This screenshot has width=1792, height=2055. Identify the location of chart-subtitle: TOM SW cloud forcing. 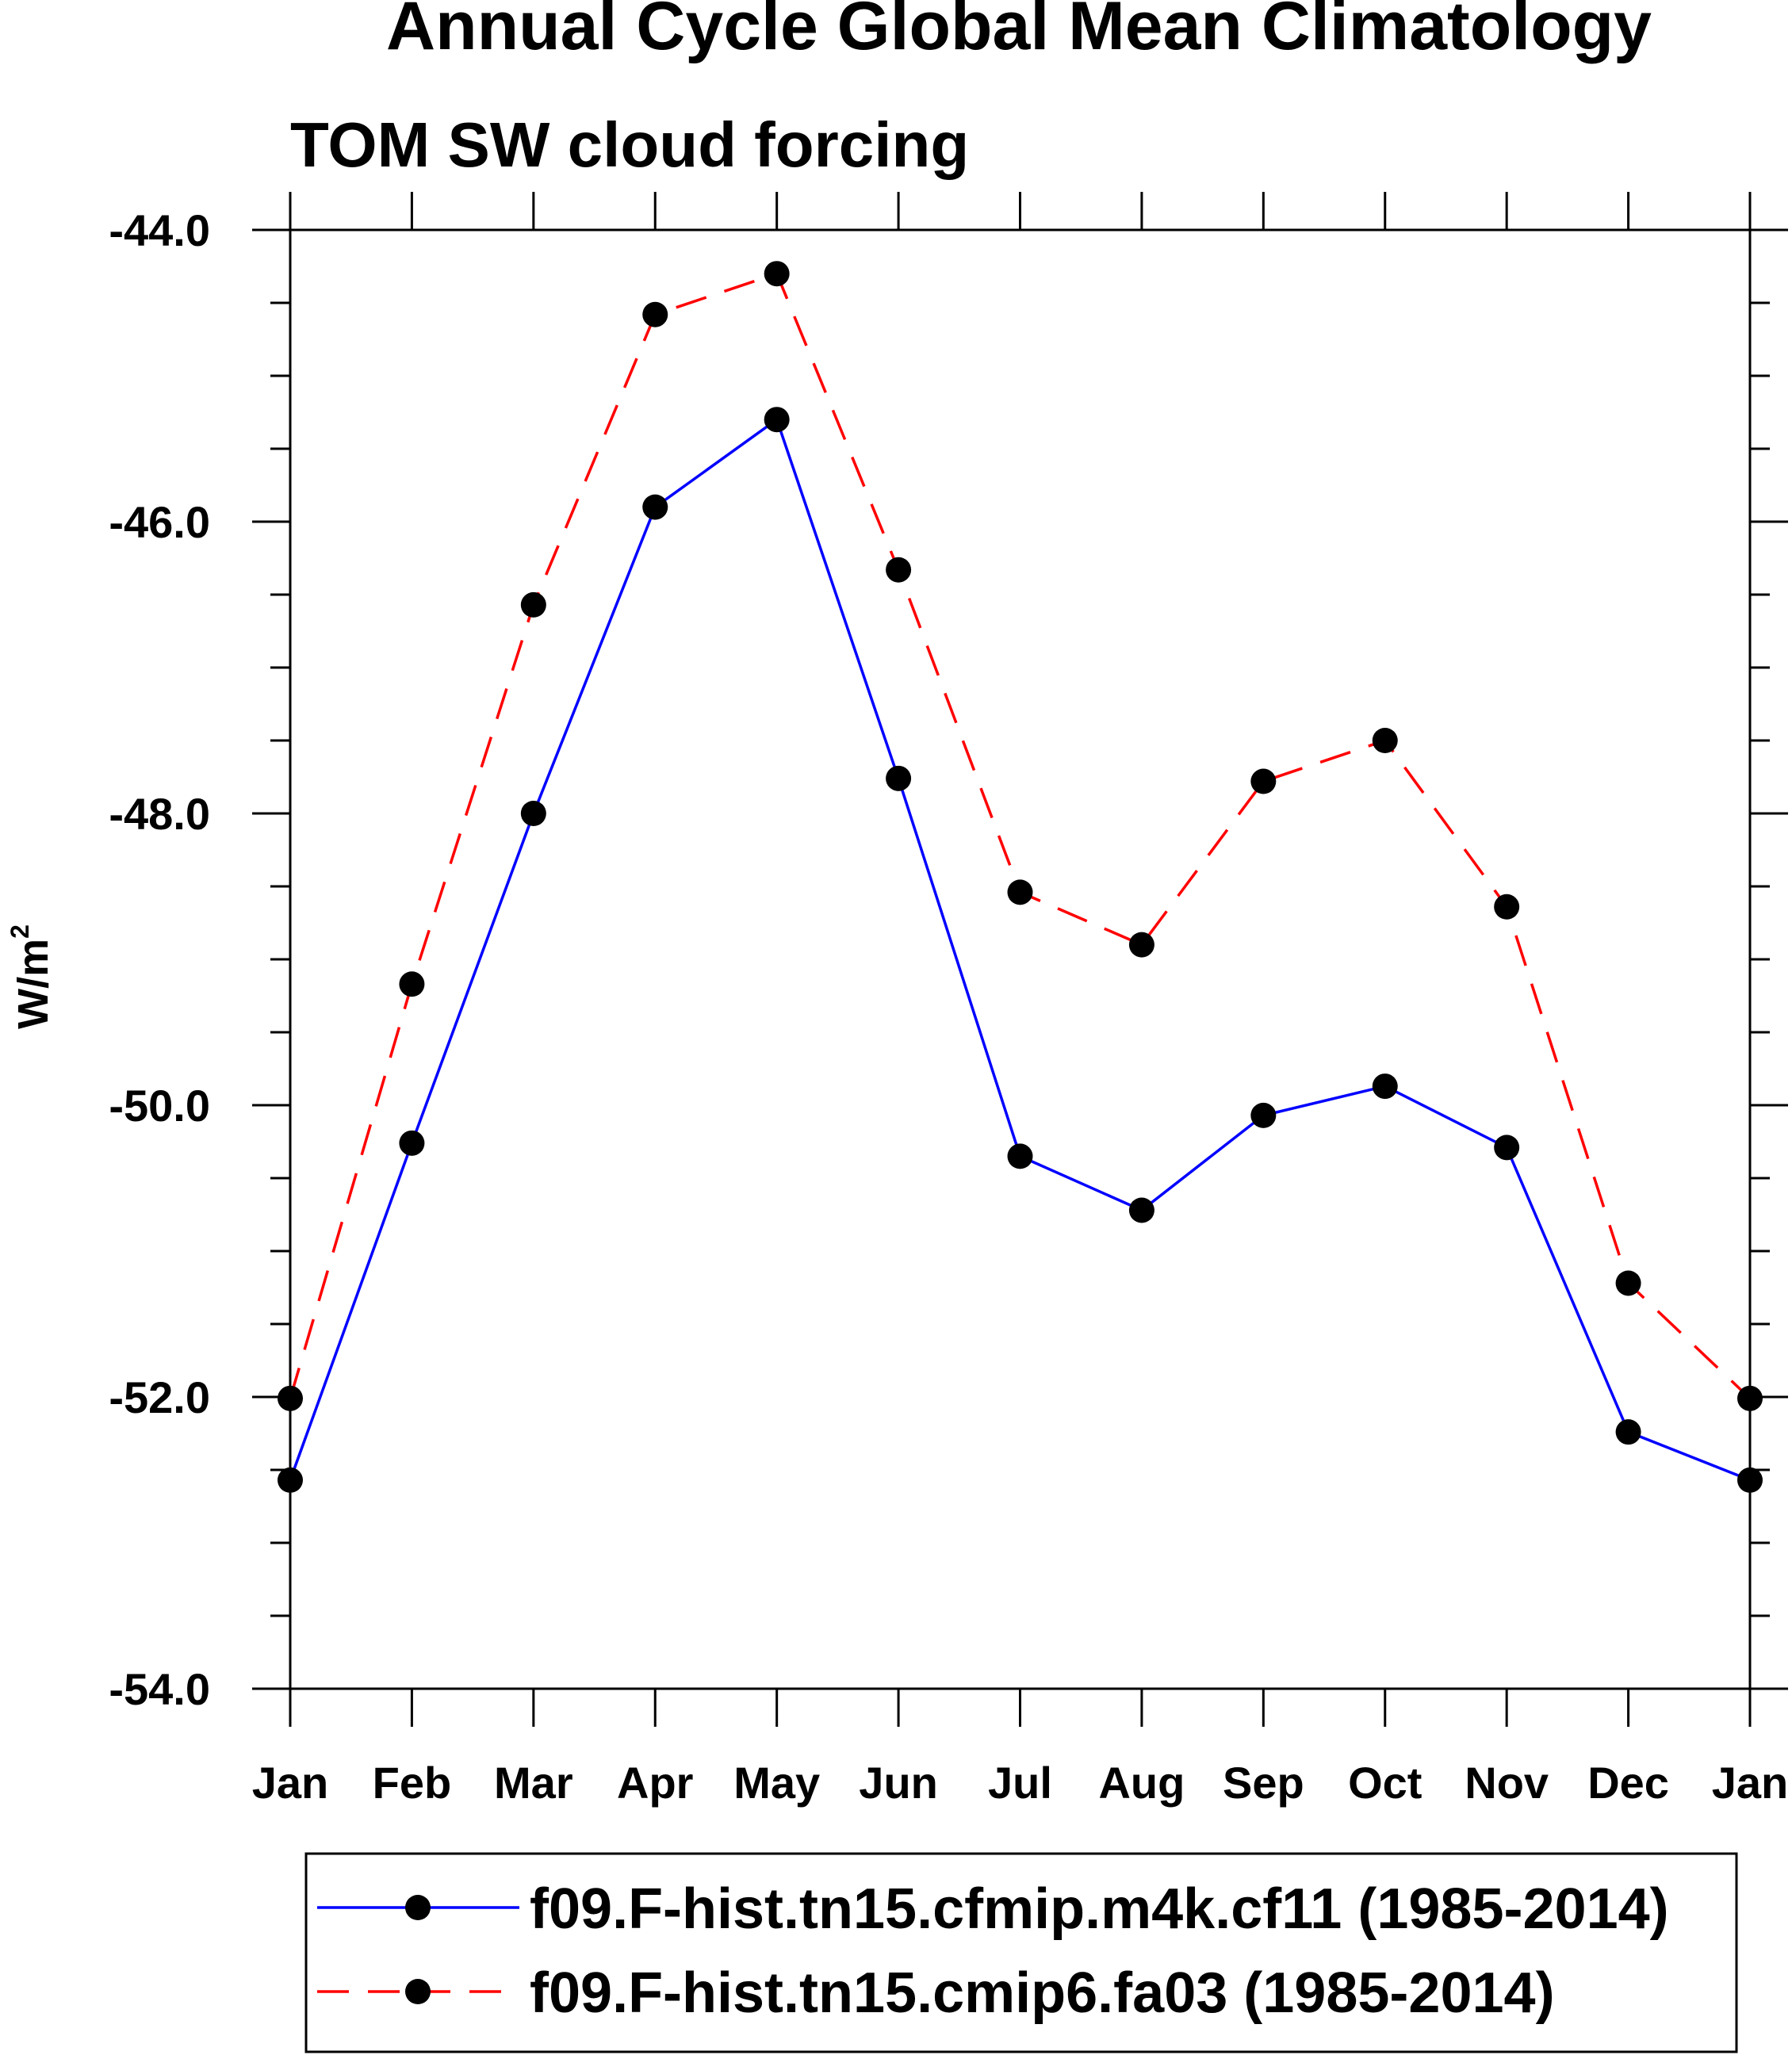
(629, 144).